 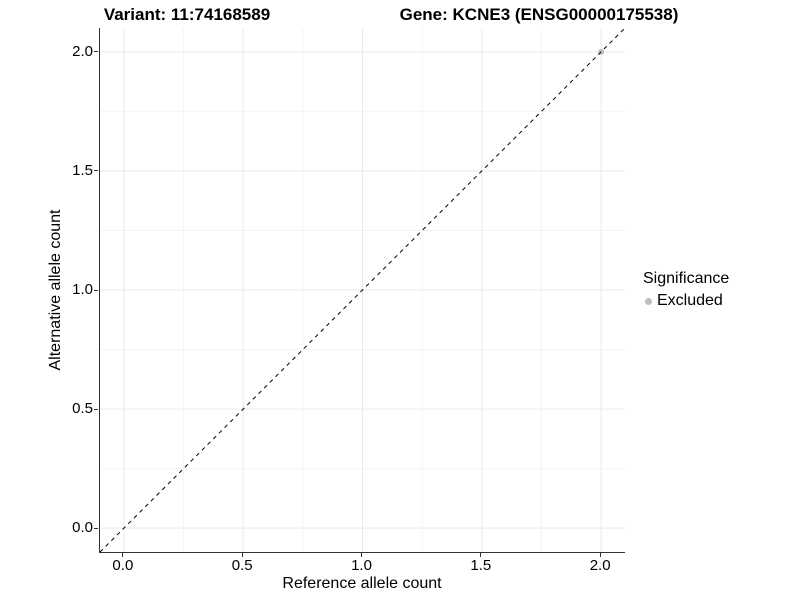 What do you see at coordinates (82, 170) in the screenshot?
I see `y-tick-label: 1.5` at bounding box center [82, 170].